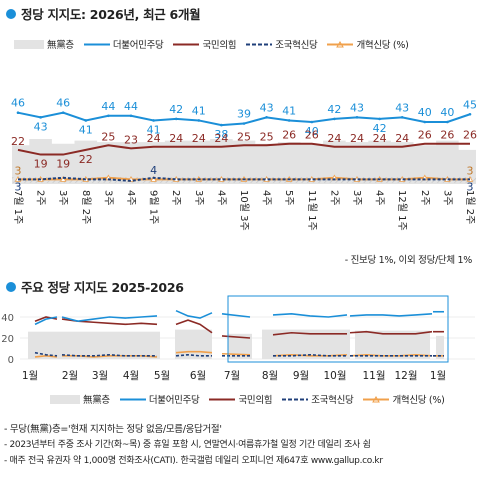  What do you see at coordinates (408, 260) in the screenshot?
I see `other-parties-note: - 진보당 1%, 이외 정당/단체 1%` at bounding box center [408, 260].